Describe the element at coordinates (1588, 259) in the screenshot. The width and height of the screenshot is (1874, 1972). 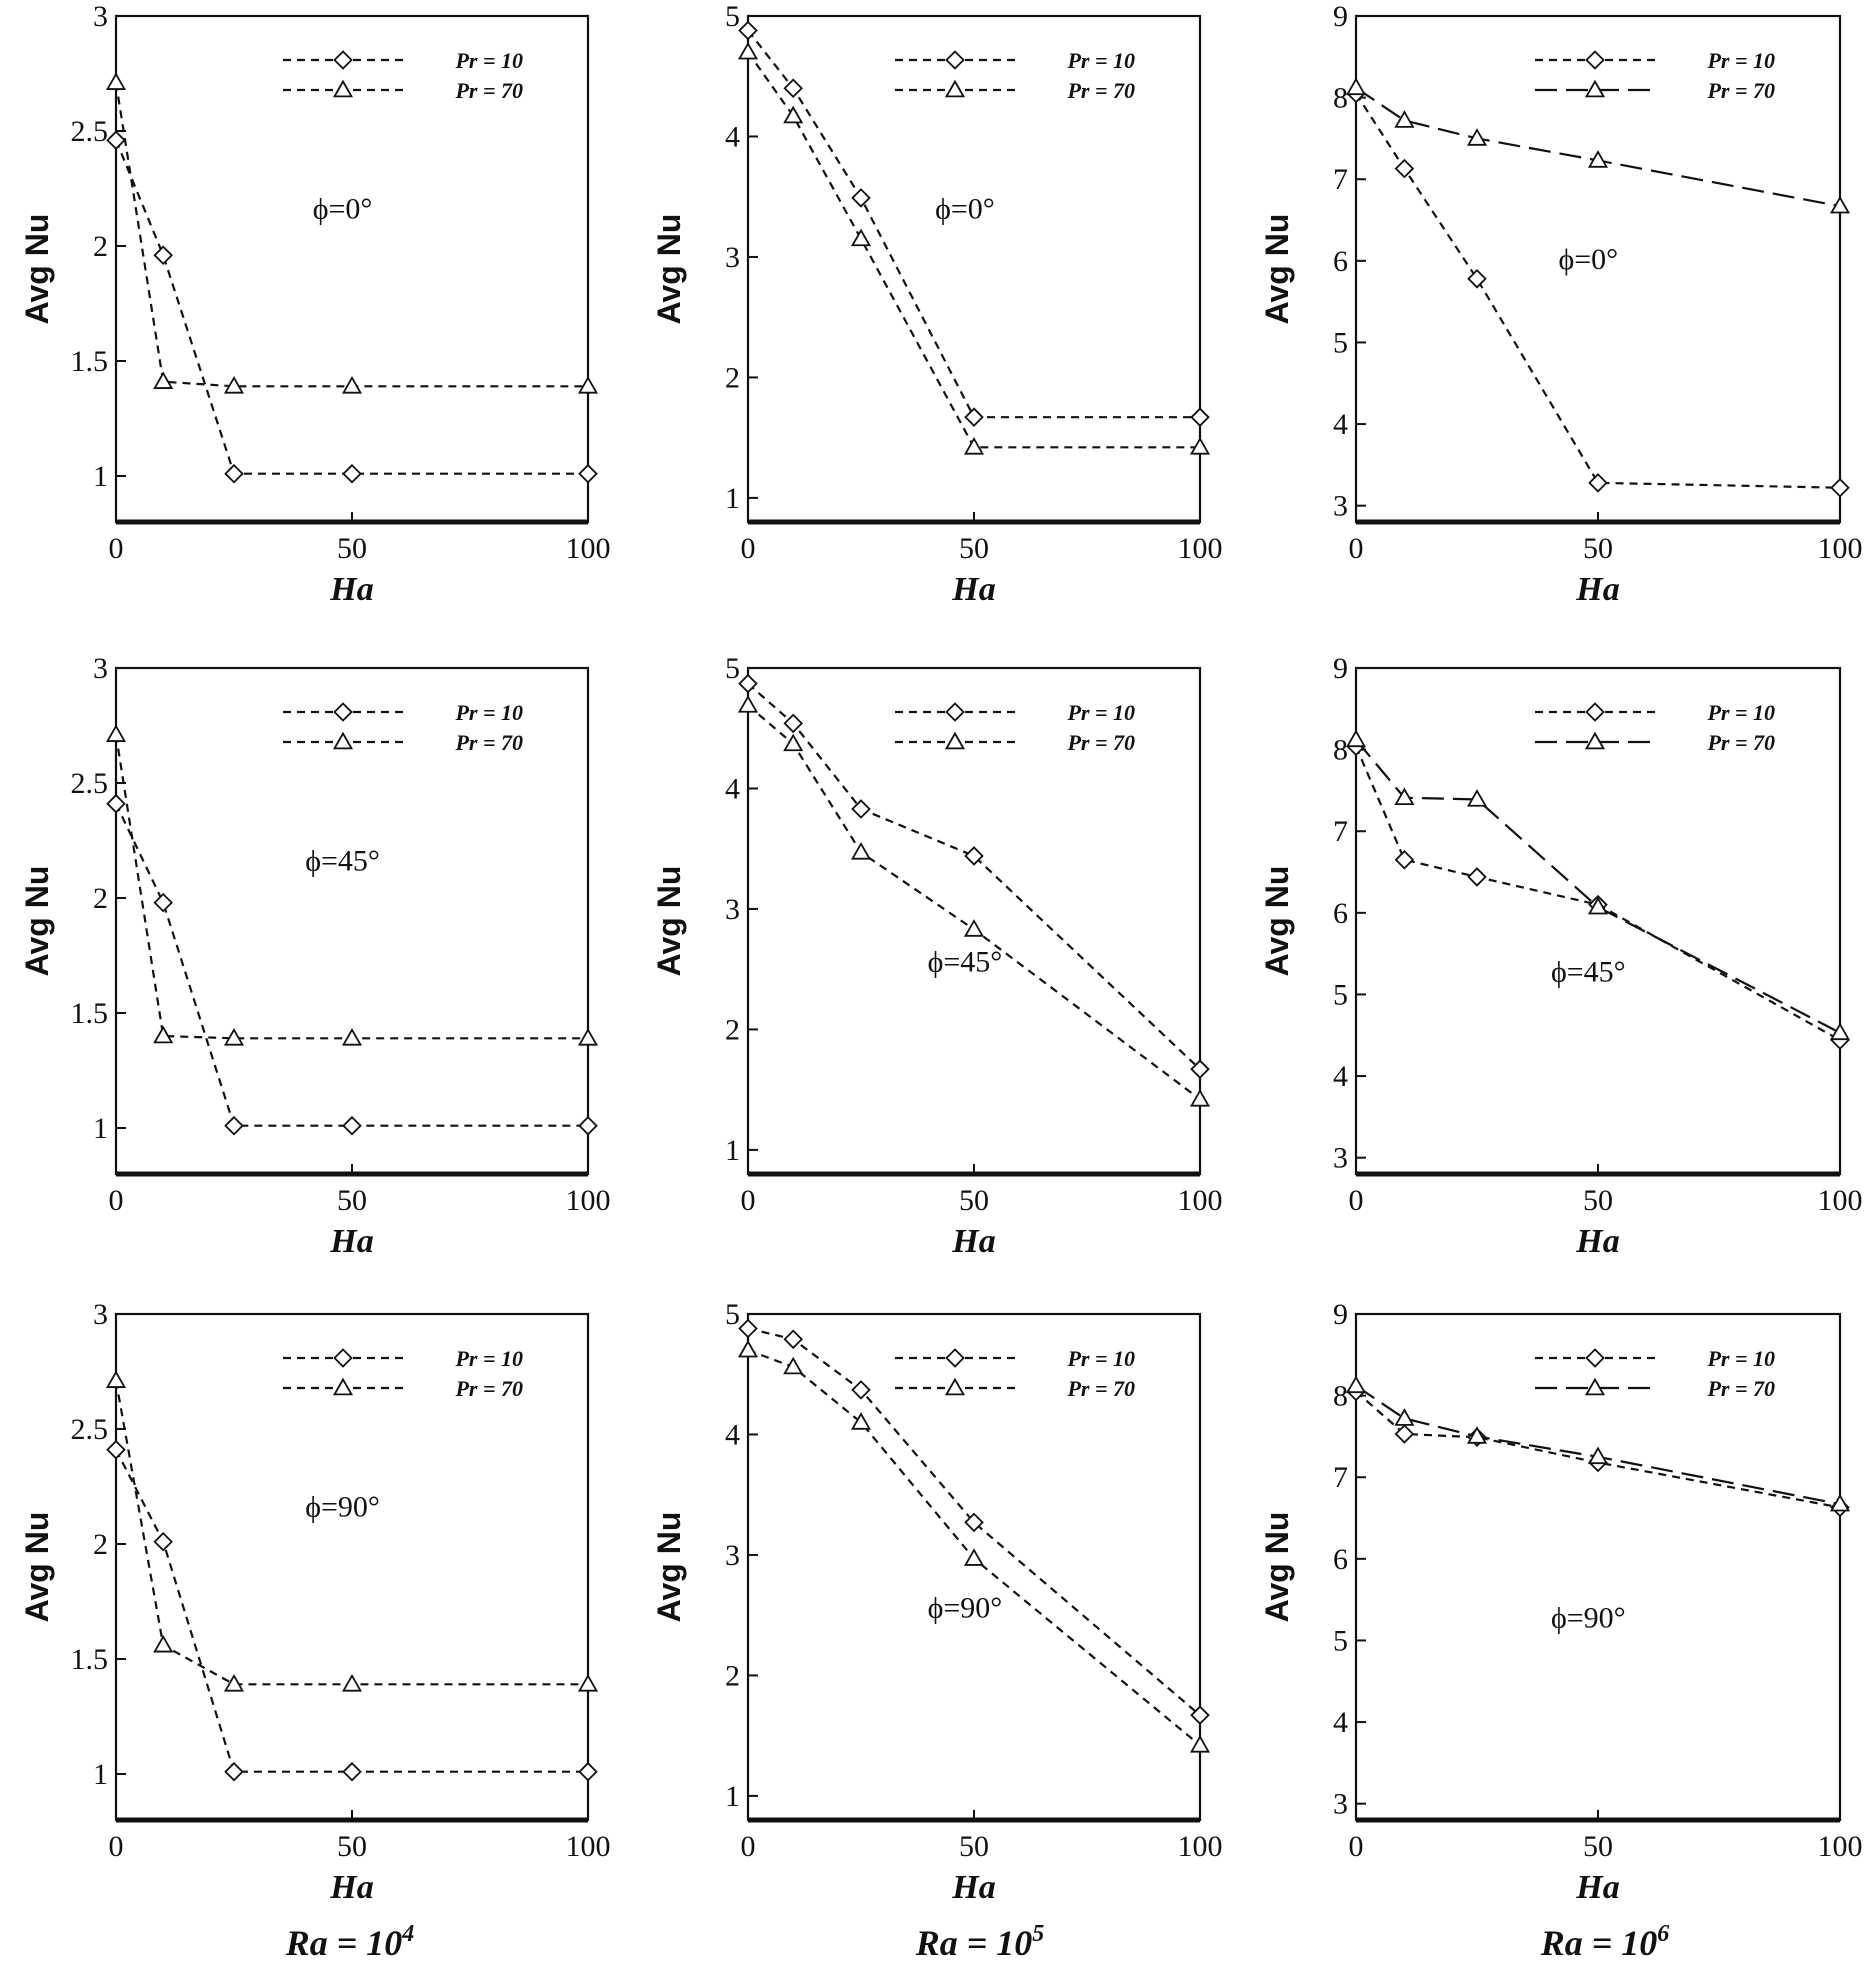
I see `phi-annotation: ϕ=0°` at that location.